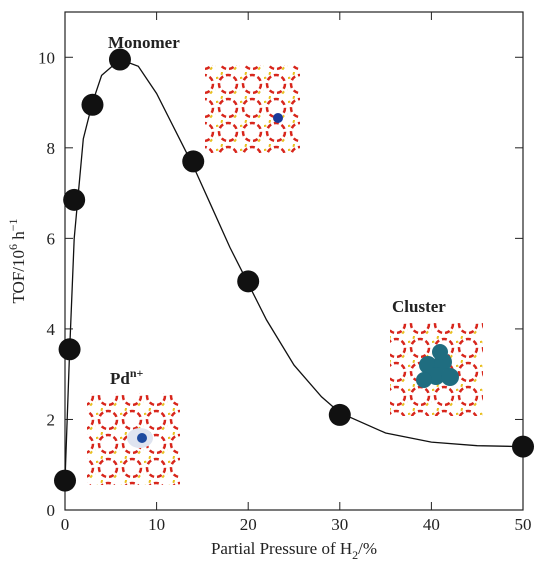 The image size is (536, 562). What do you see at coordinates (133, 439) in the screenshot?
I see `inset-pd` at bounding box center [133, 439].